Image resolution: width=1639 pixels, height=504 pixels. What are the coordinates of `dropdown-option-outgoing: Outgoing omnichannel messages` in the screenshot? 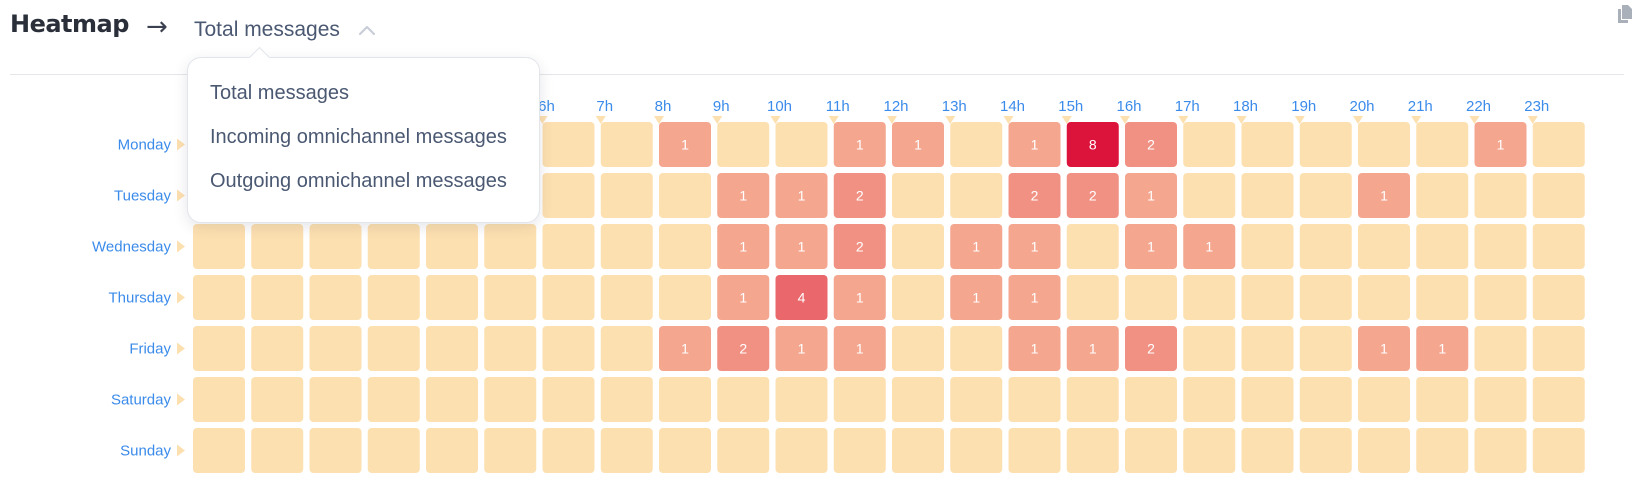 It's located at (358, 181).